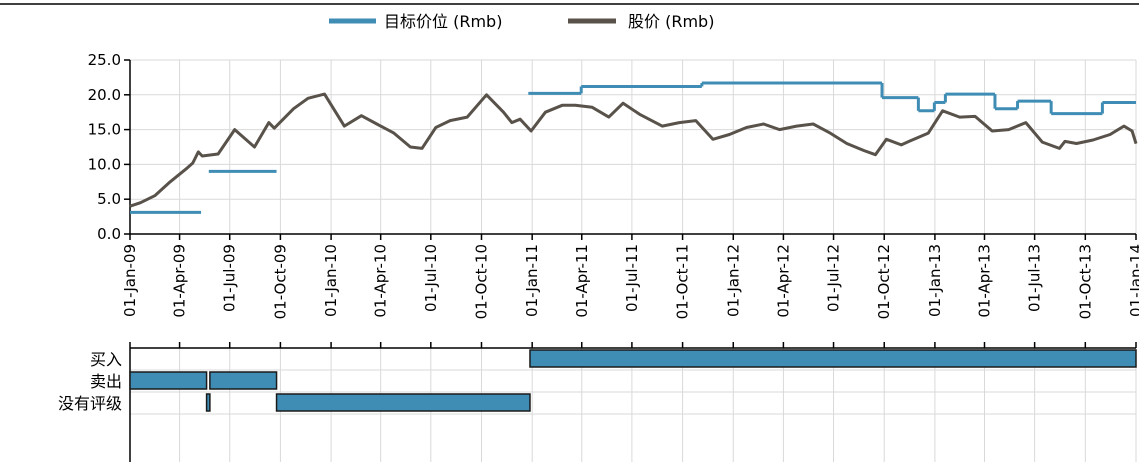 This screenshot has width=1139, height=464. I want to click on y-tick-label: 15.0, so click(104, 130).